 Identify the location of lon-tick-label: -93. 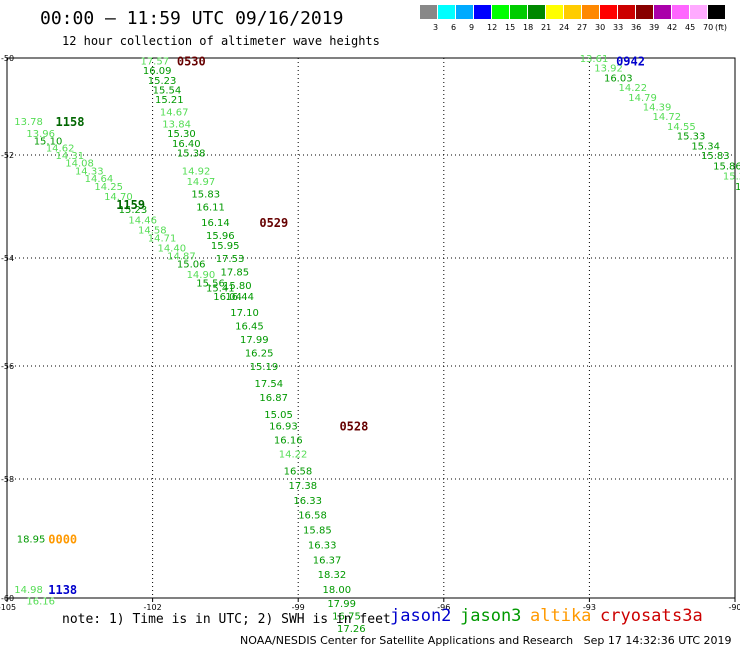
(589, 607).